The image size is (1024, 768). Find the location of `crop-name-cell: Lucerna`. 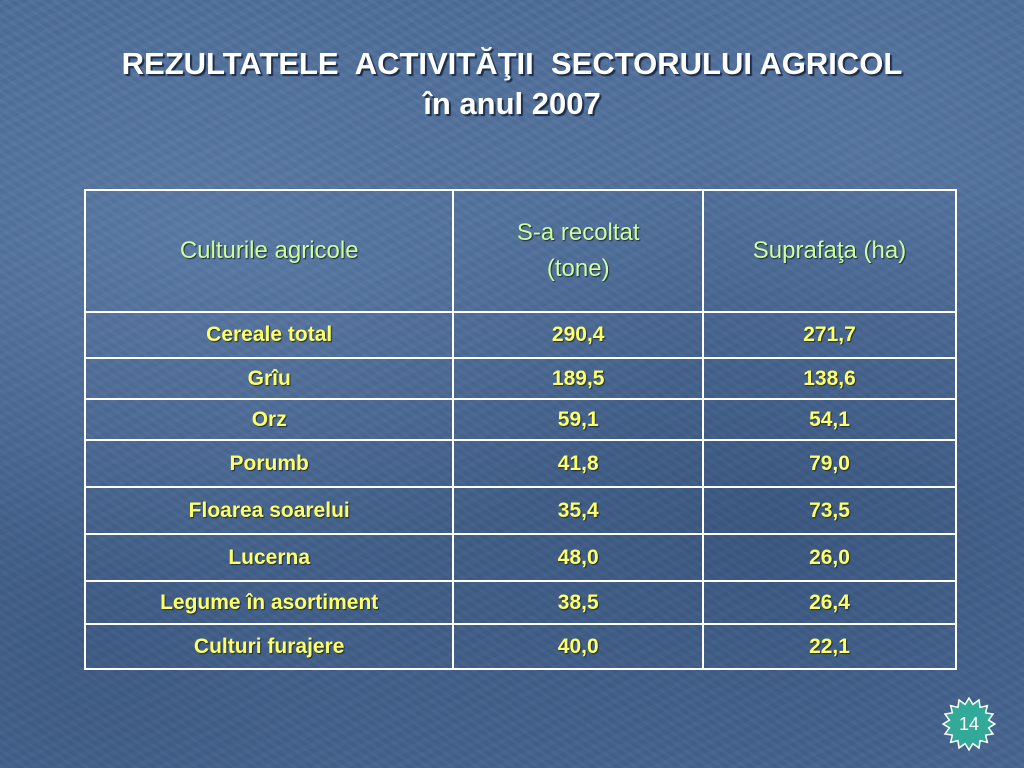

crop-name-cell: Lucerna is located at coordinates (269, 557).